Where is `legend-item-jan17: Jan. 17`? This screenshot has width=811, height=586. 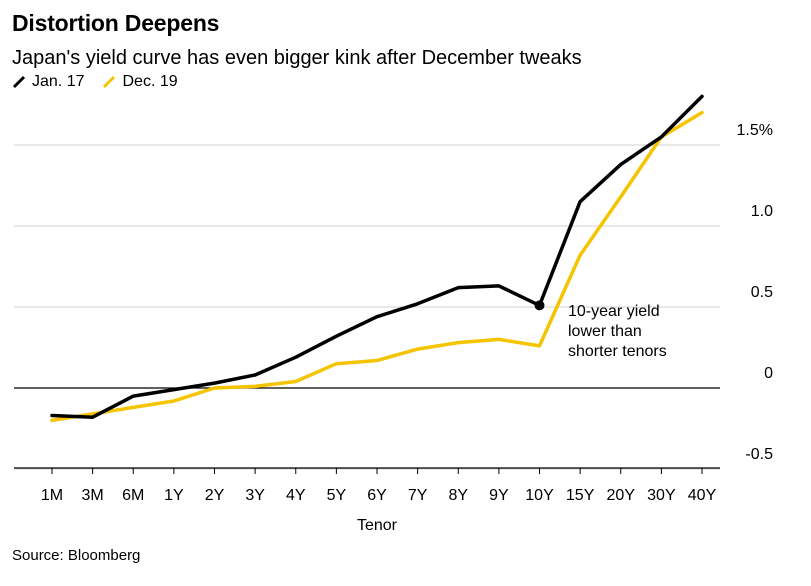 legend-item-jan17: Jan. 17 is located at coordinates (48, 82).